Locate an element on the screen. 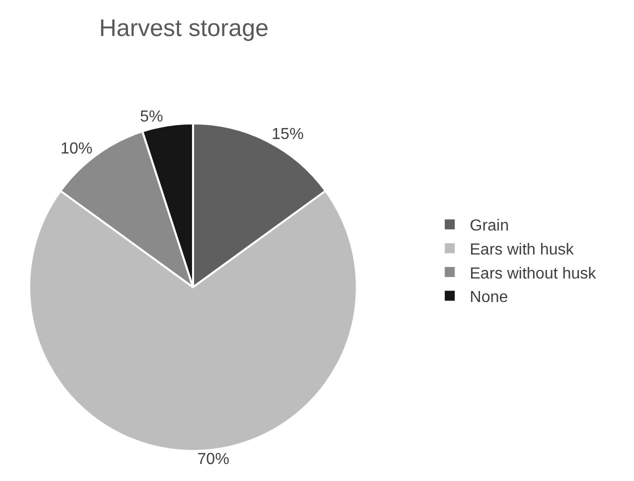  data-label: 5% is located at coordinates (152, 117).